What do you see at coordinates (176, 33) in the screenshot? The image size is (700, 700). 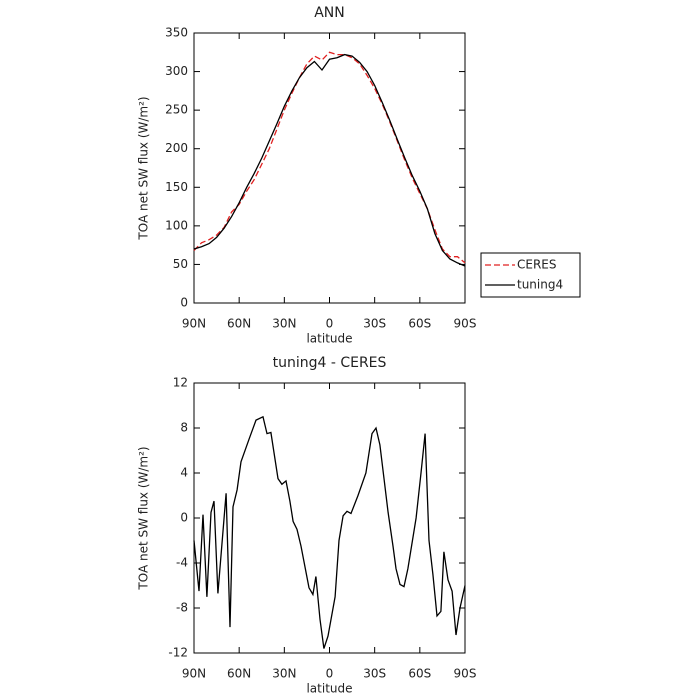 I see `y-tick-label: 350` at bounding box center [176, 33].